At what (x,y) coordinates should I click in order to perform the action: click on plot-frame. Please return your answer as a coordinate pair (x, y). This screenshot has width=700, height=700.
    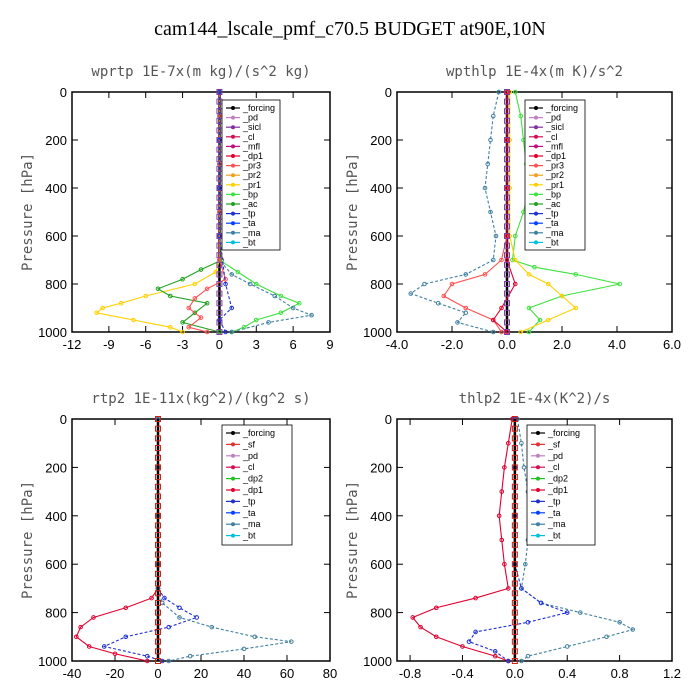
    Looking at the image, I should click on (534, 212).